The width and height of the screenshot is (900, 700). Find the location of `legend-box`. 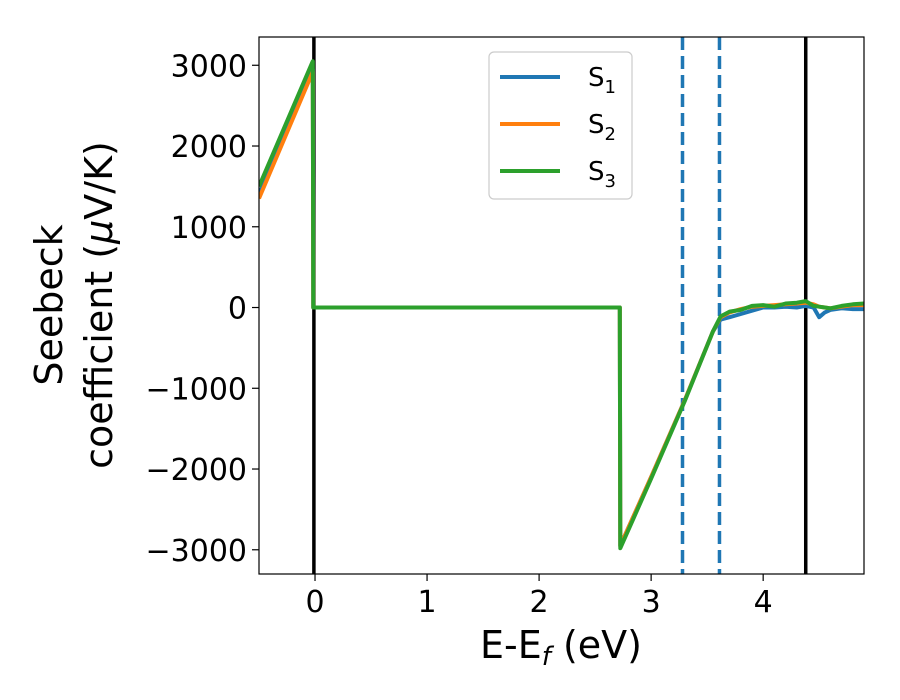

legend-box is located at coordinates (560, 125).